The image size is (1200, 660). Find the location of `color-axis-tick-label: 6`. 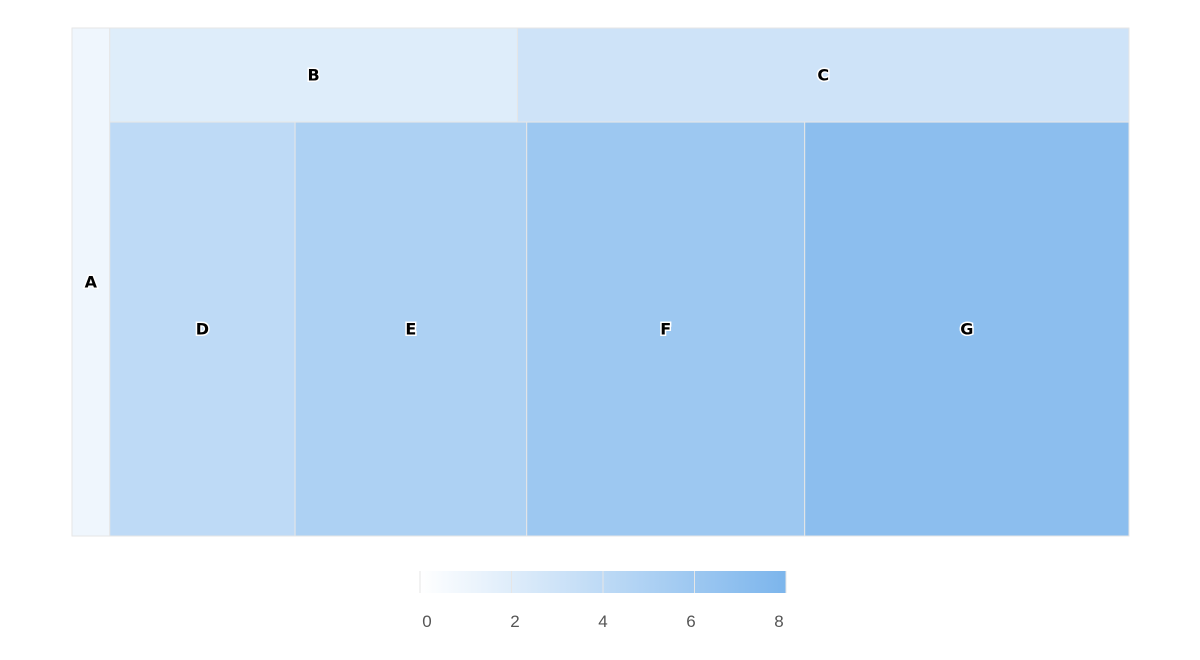

color-axis-tick-label: 6 is located at coordinates (690, 621).